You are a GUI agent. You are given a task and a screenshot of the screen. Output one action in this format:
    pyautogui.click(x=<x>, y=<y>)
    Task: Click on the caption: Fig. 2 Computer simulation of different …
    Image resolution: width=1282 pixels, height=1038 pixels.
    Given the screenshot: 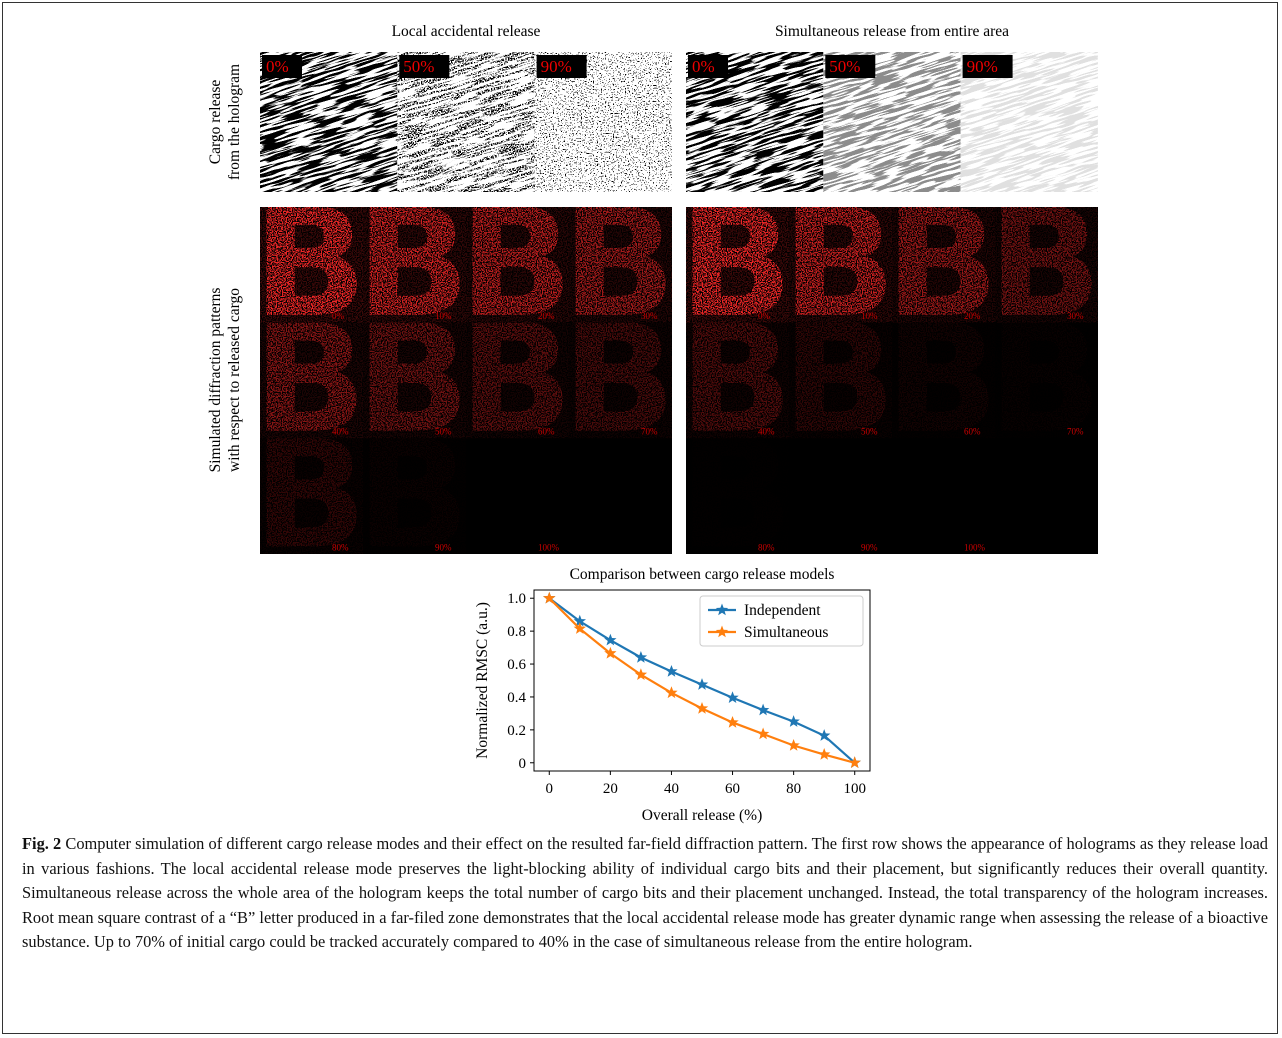 What is the action you would take?
    pyautogui.click(x=645, y=893)
    